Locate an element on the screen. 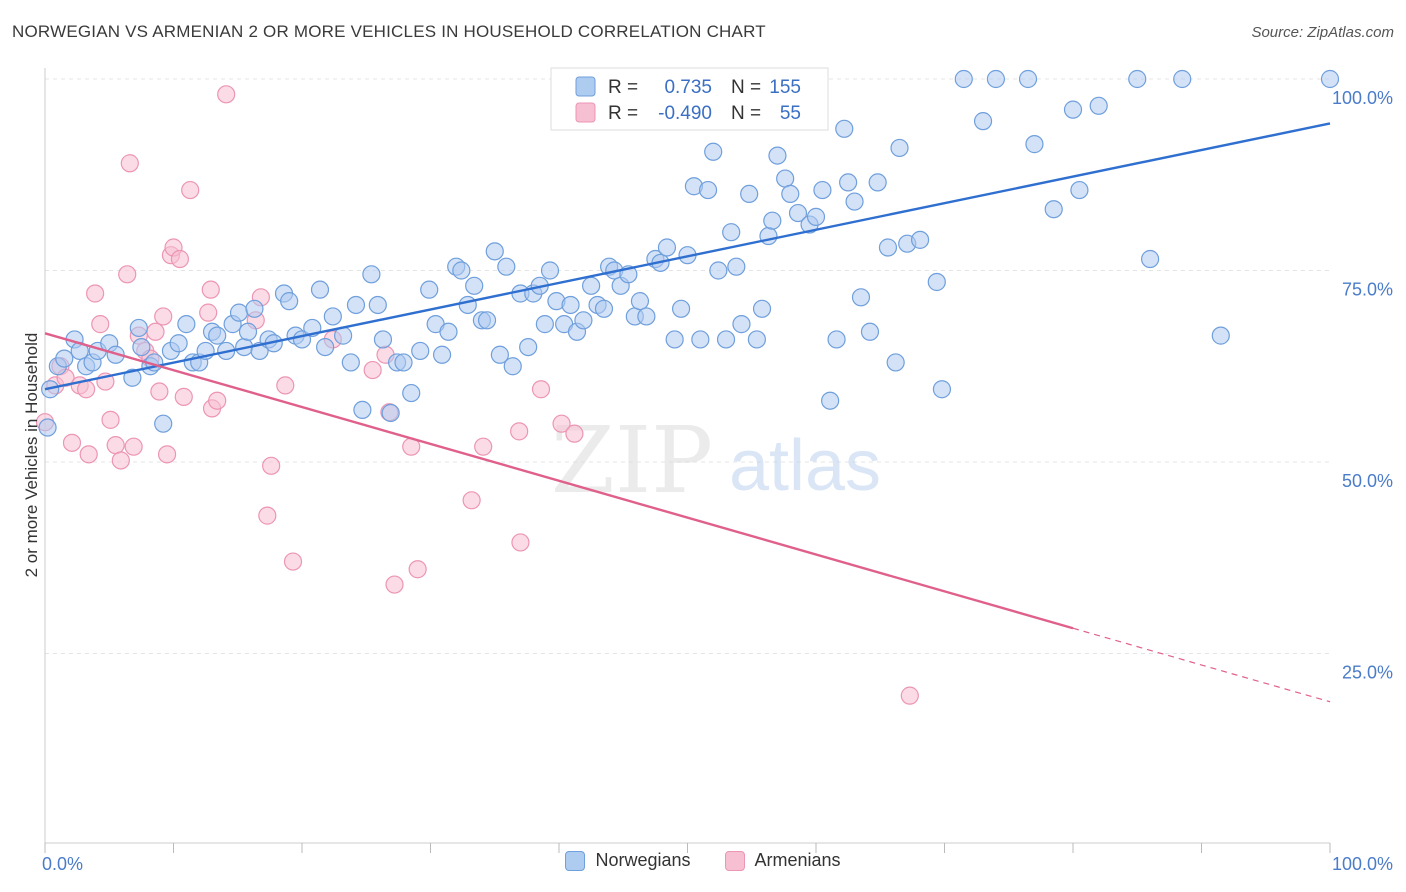 Image resolution: width=1406 pixels, height=892 pixels. legend-r-value: 0.735 is located at coordinates (688, 87).